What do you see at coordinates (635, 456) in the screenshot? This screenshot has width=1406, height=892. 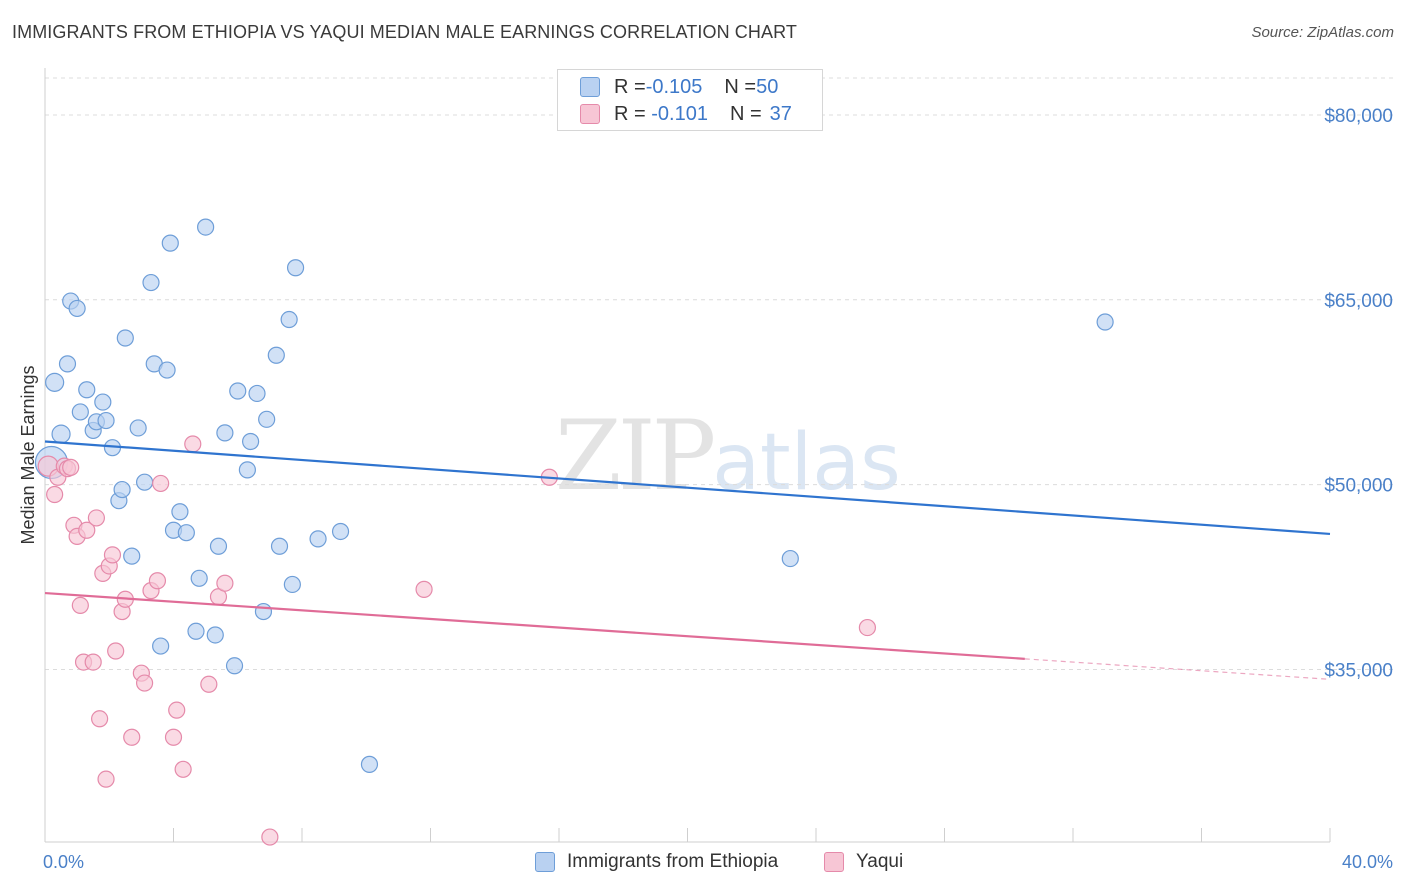 I see `watermark-zip: ZIP` at bounding box center [635, 456].